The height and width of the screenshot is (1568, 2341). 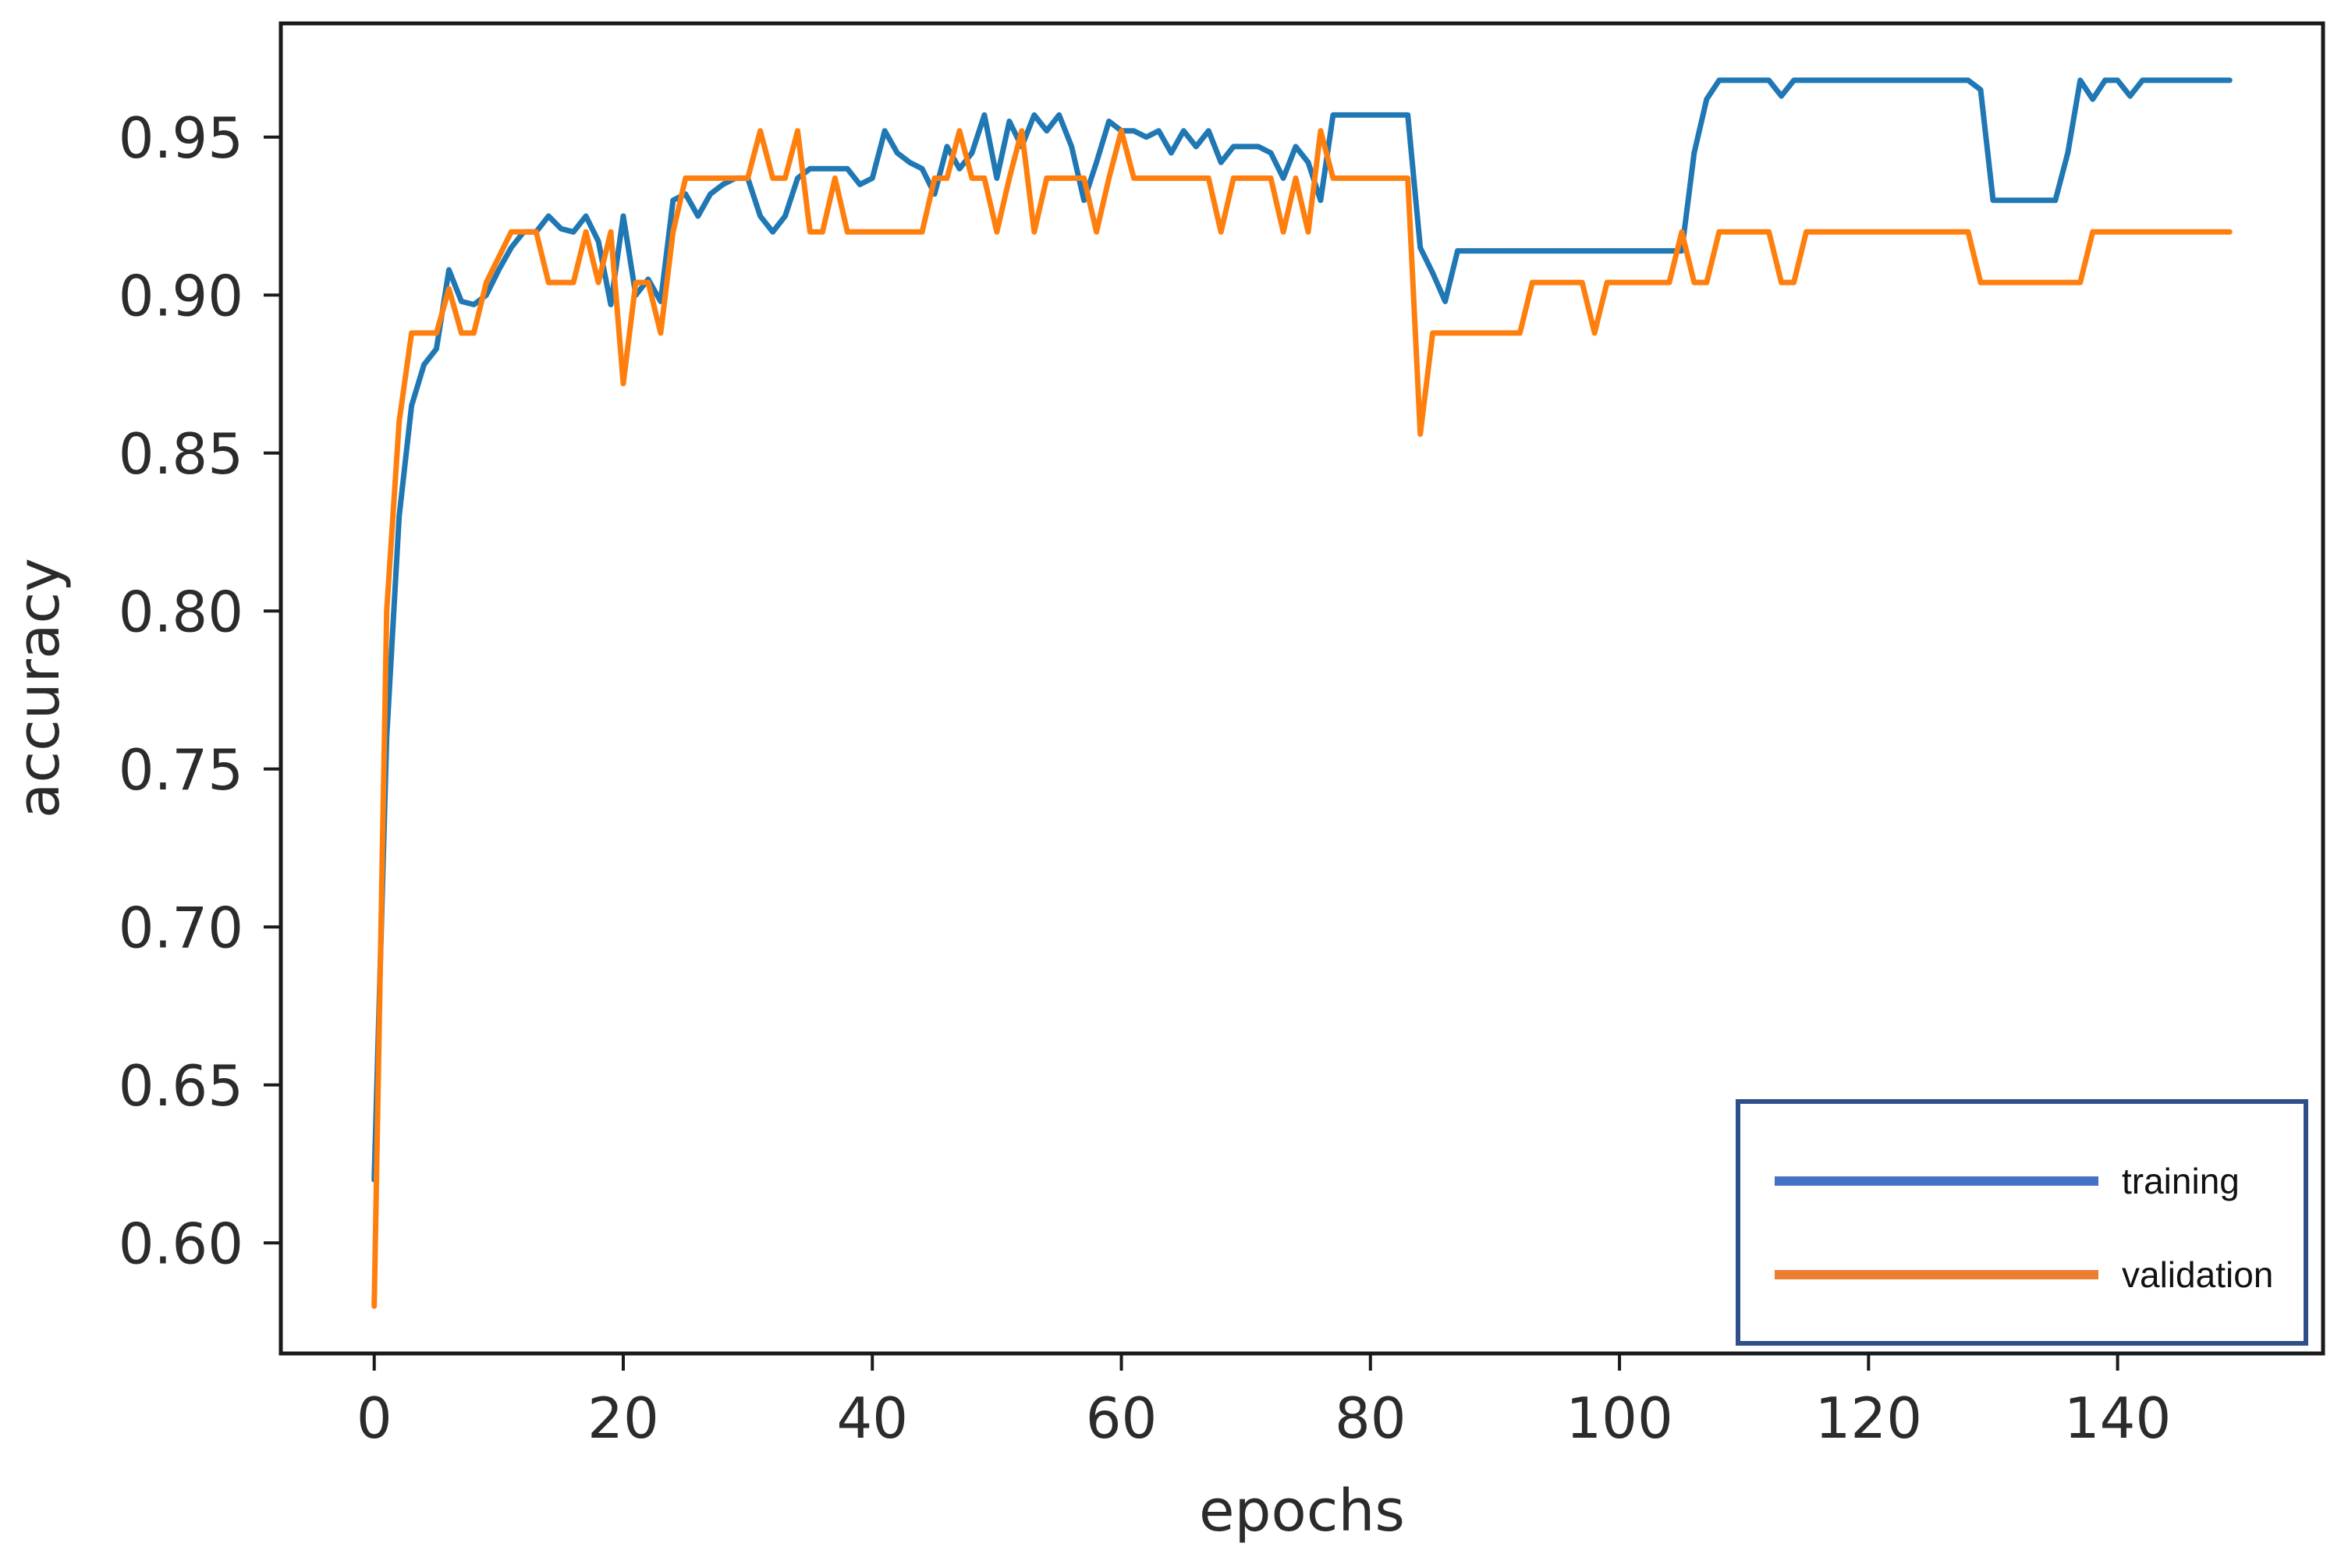 What do you see at coordinates (872, 1418) in the screenshot?
I see `x-tick-label: 40` at bounding box center [872, 1418].